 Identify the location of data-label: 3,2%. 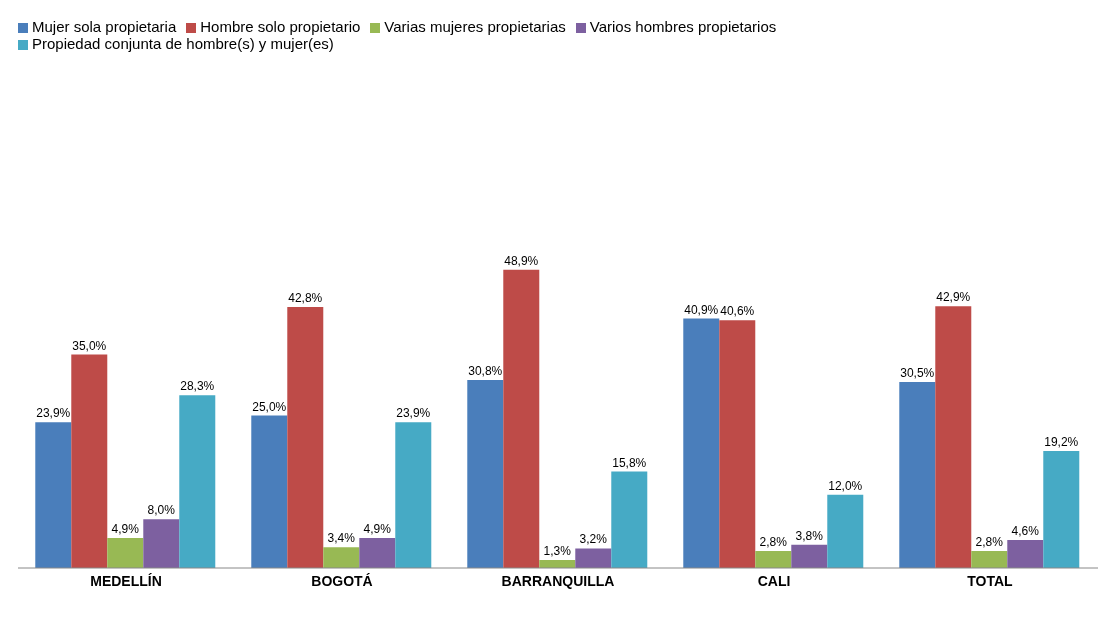
(593, 539).